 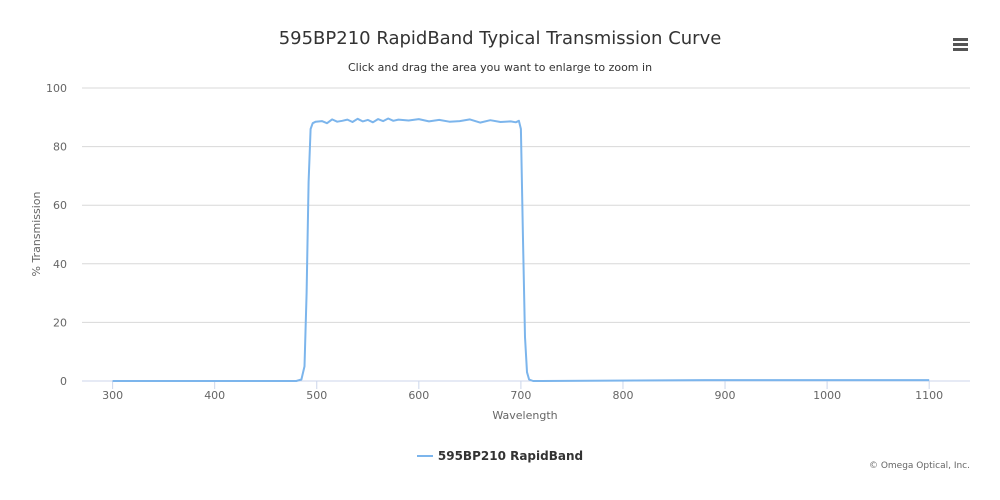 What do you see at coordinates (60, 205) in the screenshot?
I see `y-tick-label: 60` at bounding box center [60, 205].